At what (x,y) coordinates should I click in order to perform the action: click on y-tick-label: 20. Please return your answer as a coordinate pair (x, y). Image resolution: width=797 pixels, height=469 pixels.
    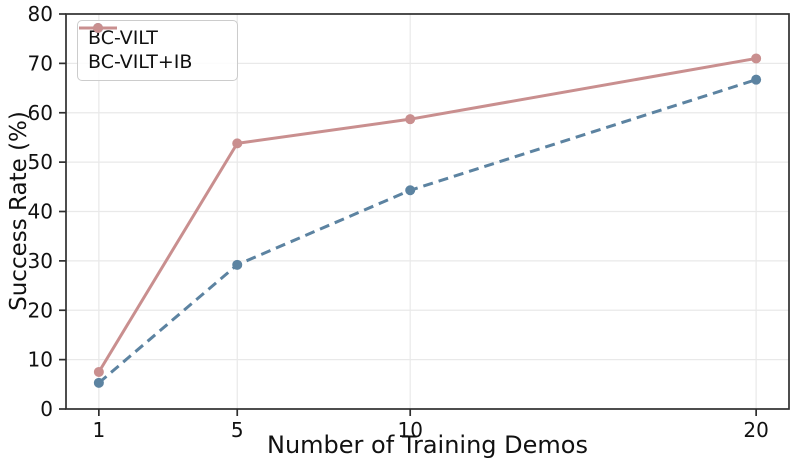
    Looking at the image, I should click on (40, 310).